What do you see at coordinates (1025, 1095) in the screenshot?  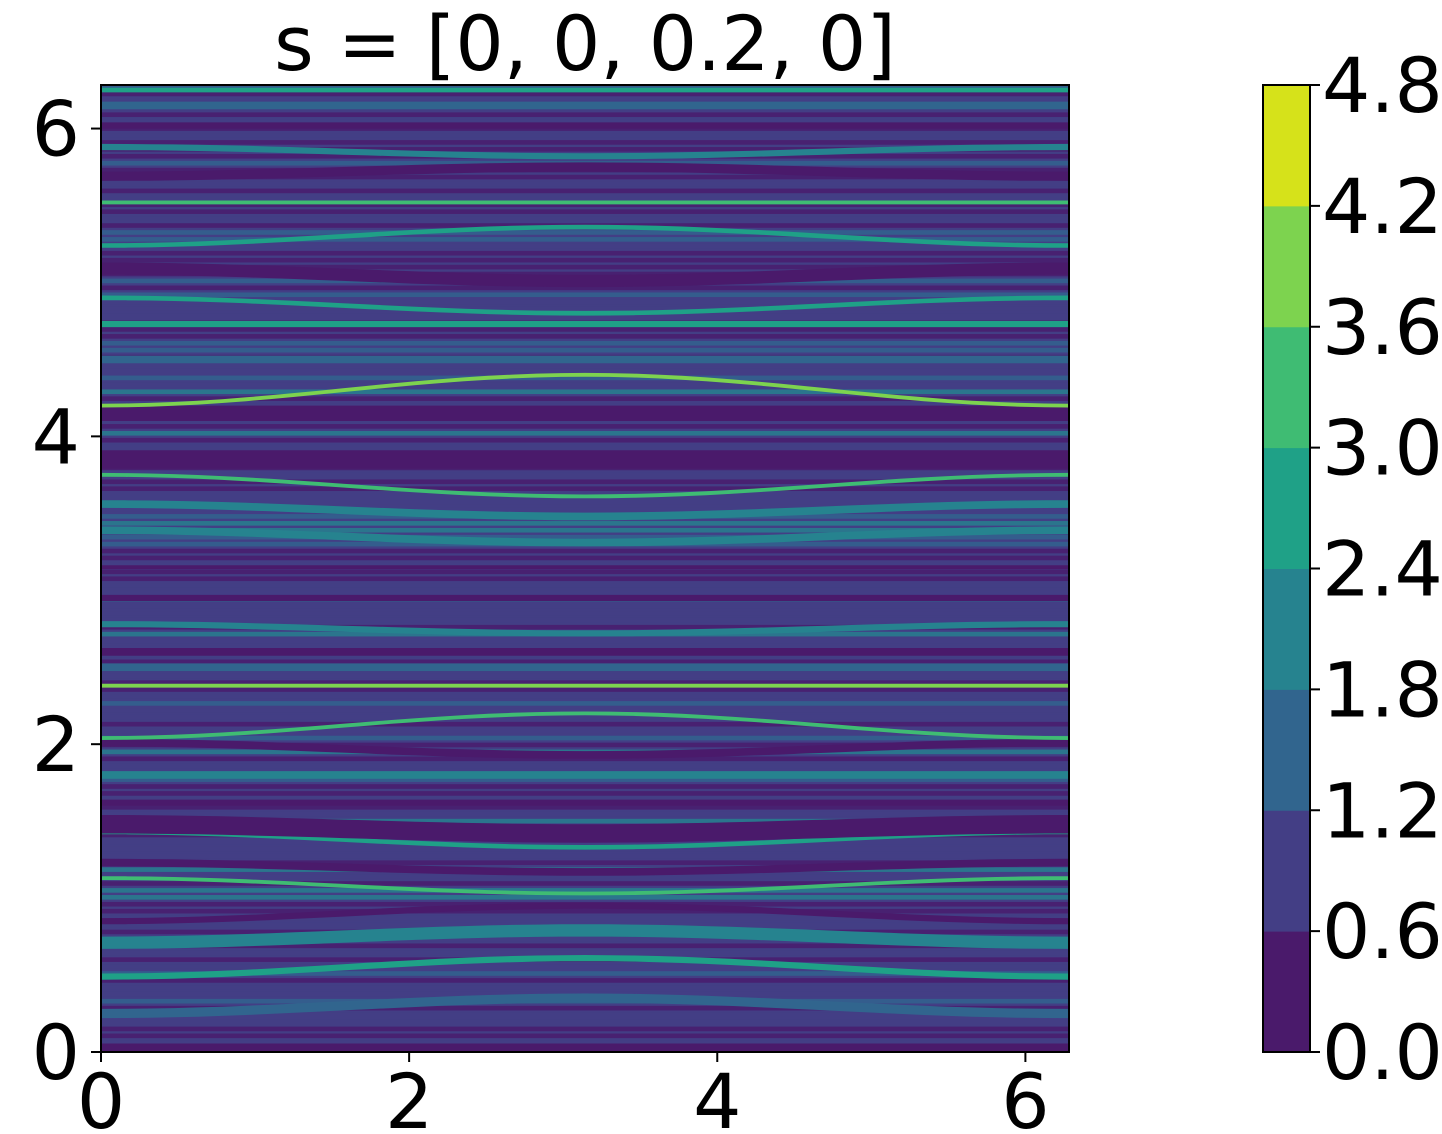 I see `x-tick-label: 6` at bounding box center [1025, 1095].